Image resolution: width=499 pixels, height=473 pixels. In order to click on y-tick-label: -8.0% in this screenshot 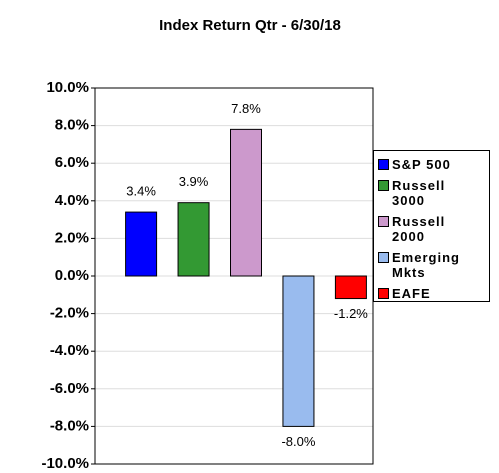, I will do `click(69, 425)`.